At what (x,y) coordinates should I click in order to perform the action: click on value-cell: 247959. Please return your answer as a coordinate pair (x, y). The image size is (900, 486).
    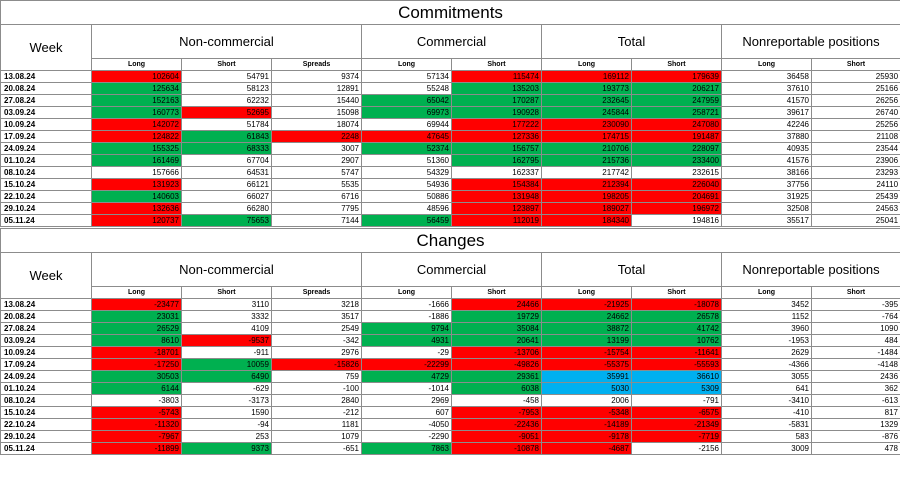
    Looking at the image, I should click on (676, 100).